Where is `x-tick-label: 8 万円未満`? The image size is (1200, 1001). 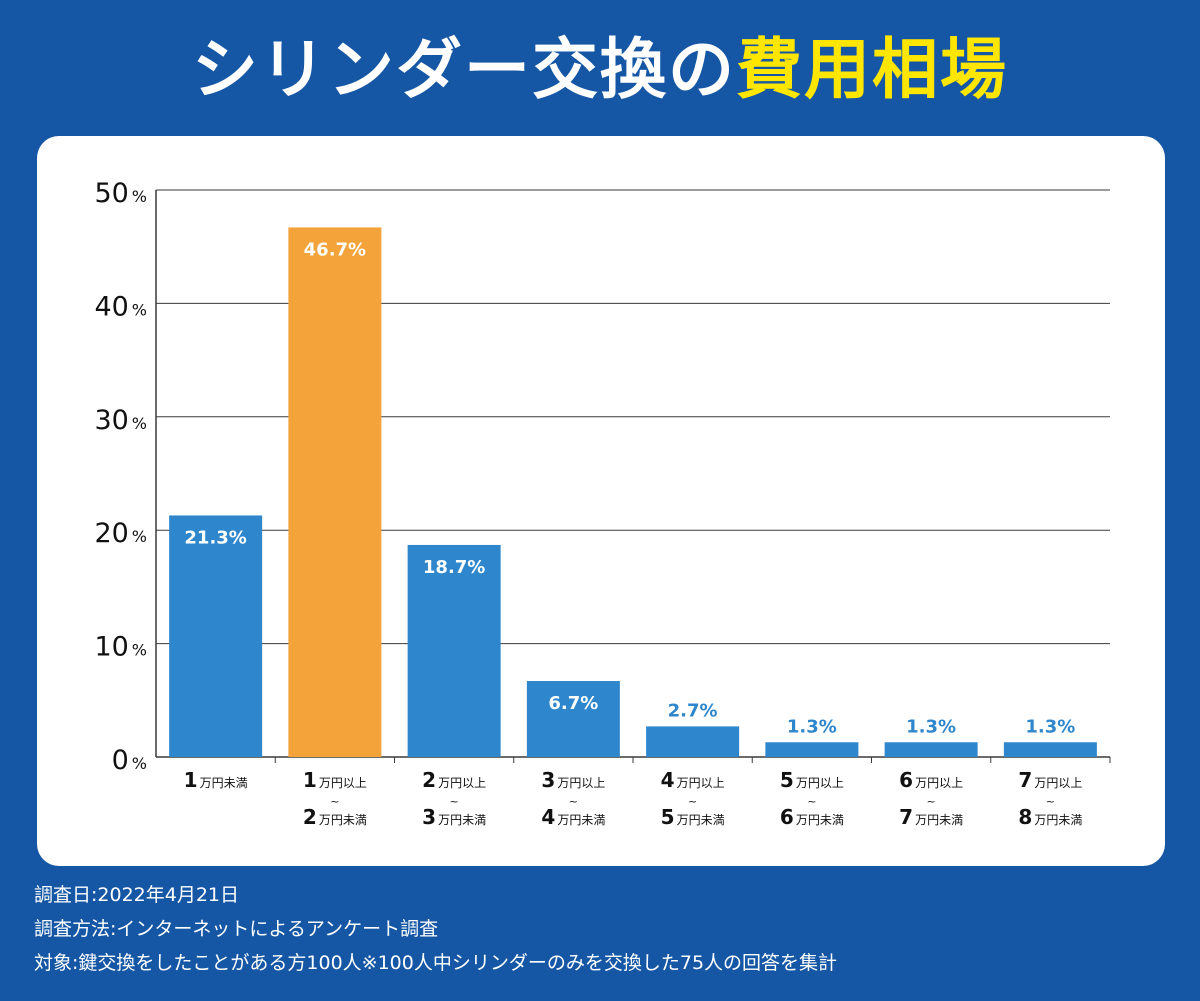 x-tick-label: 8 万円未満 is located at coordinates (1050, 817).